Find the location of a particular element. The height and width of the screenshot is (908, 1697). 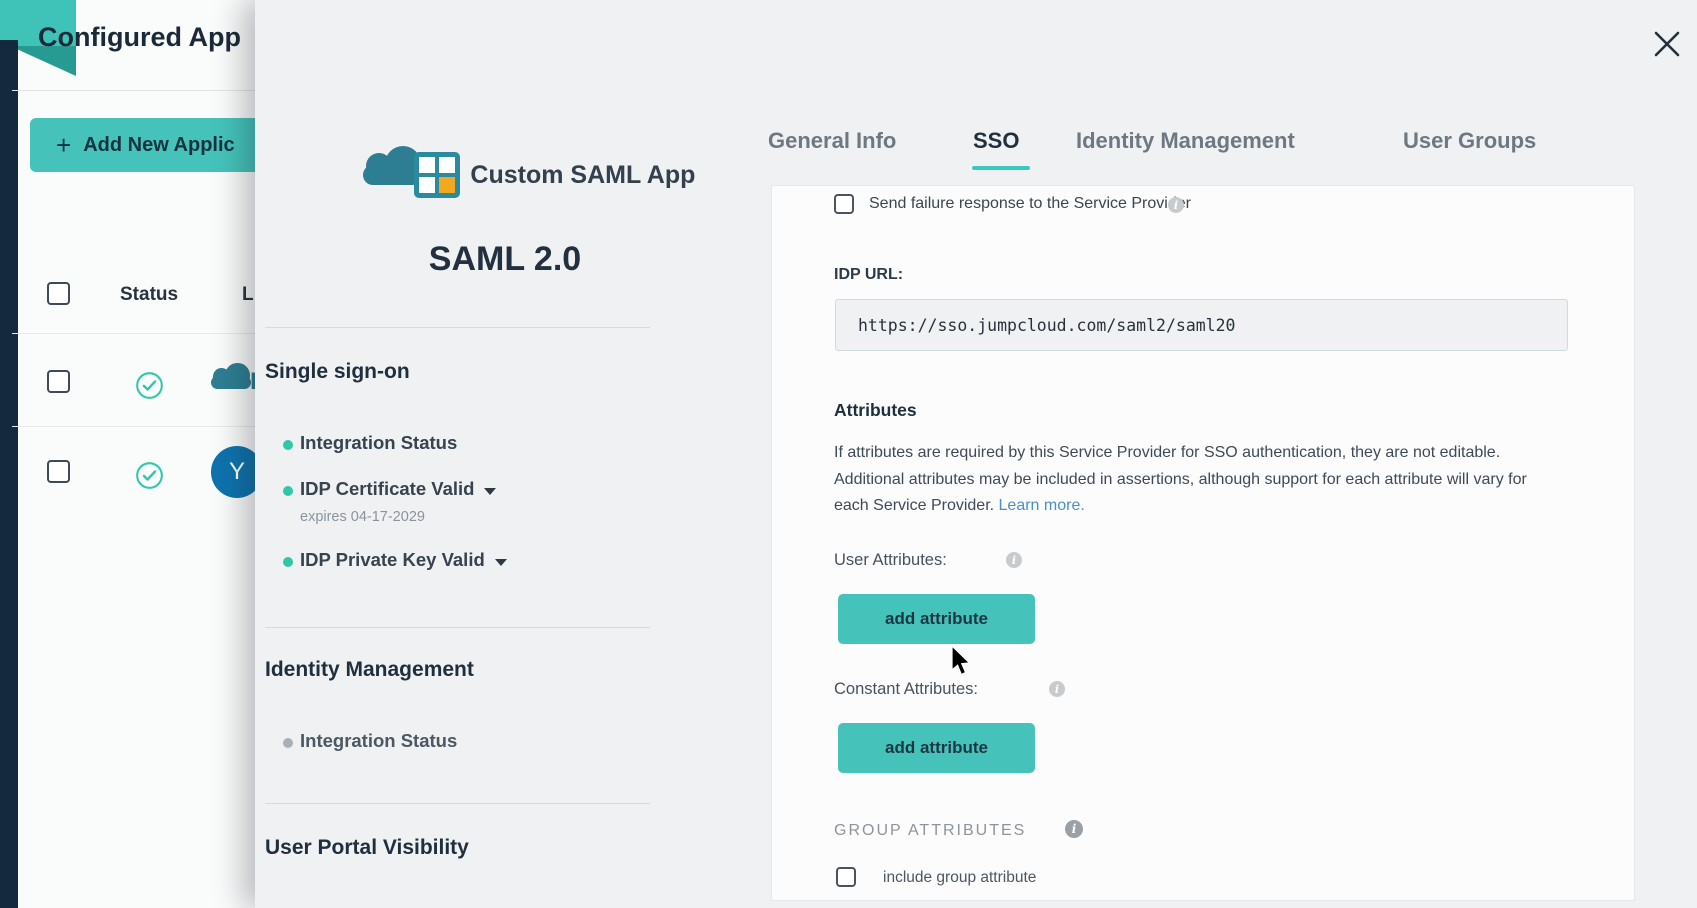

tab-general-info: General Info is located at coordinates (832, 140).